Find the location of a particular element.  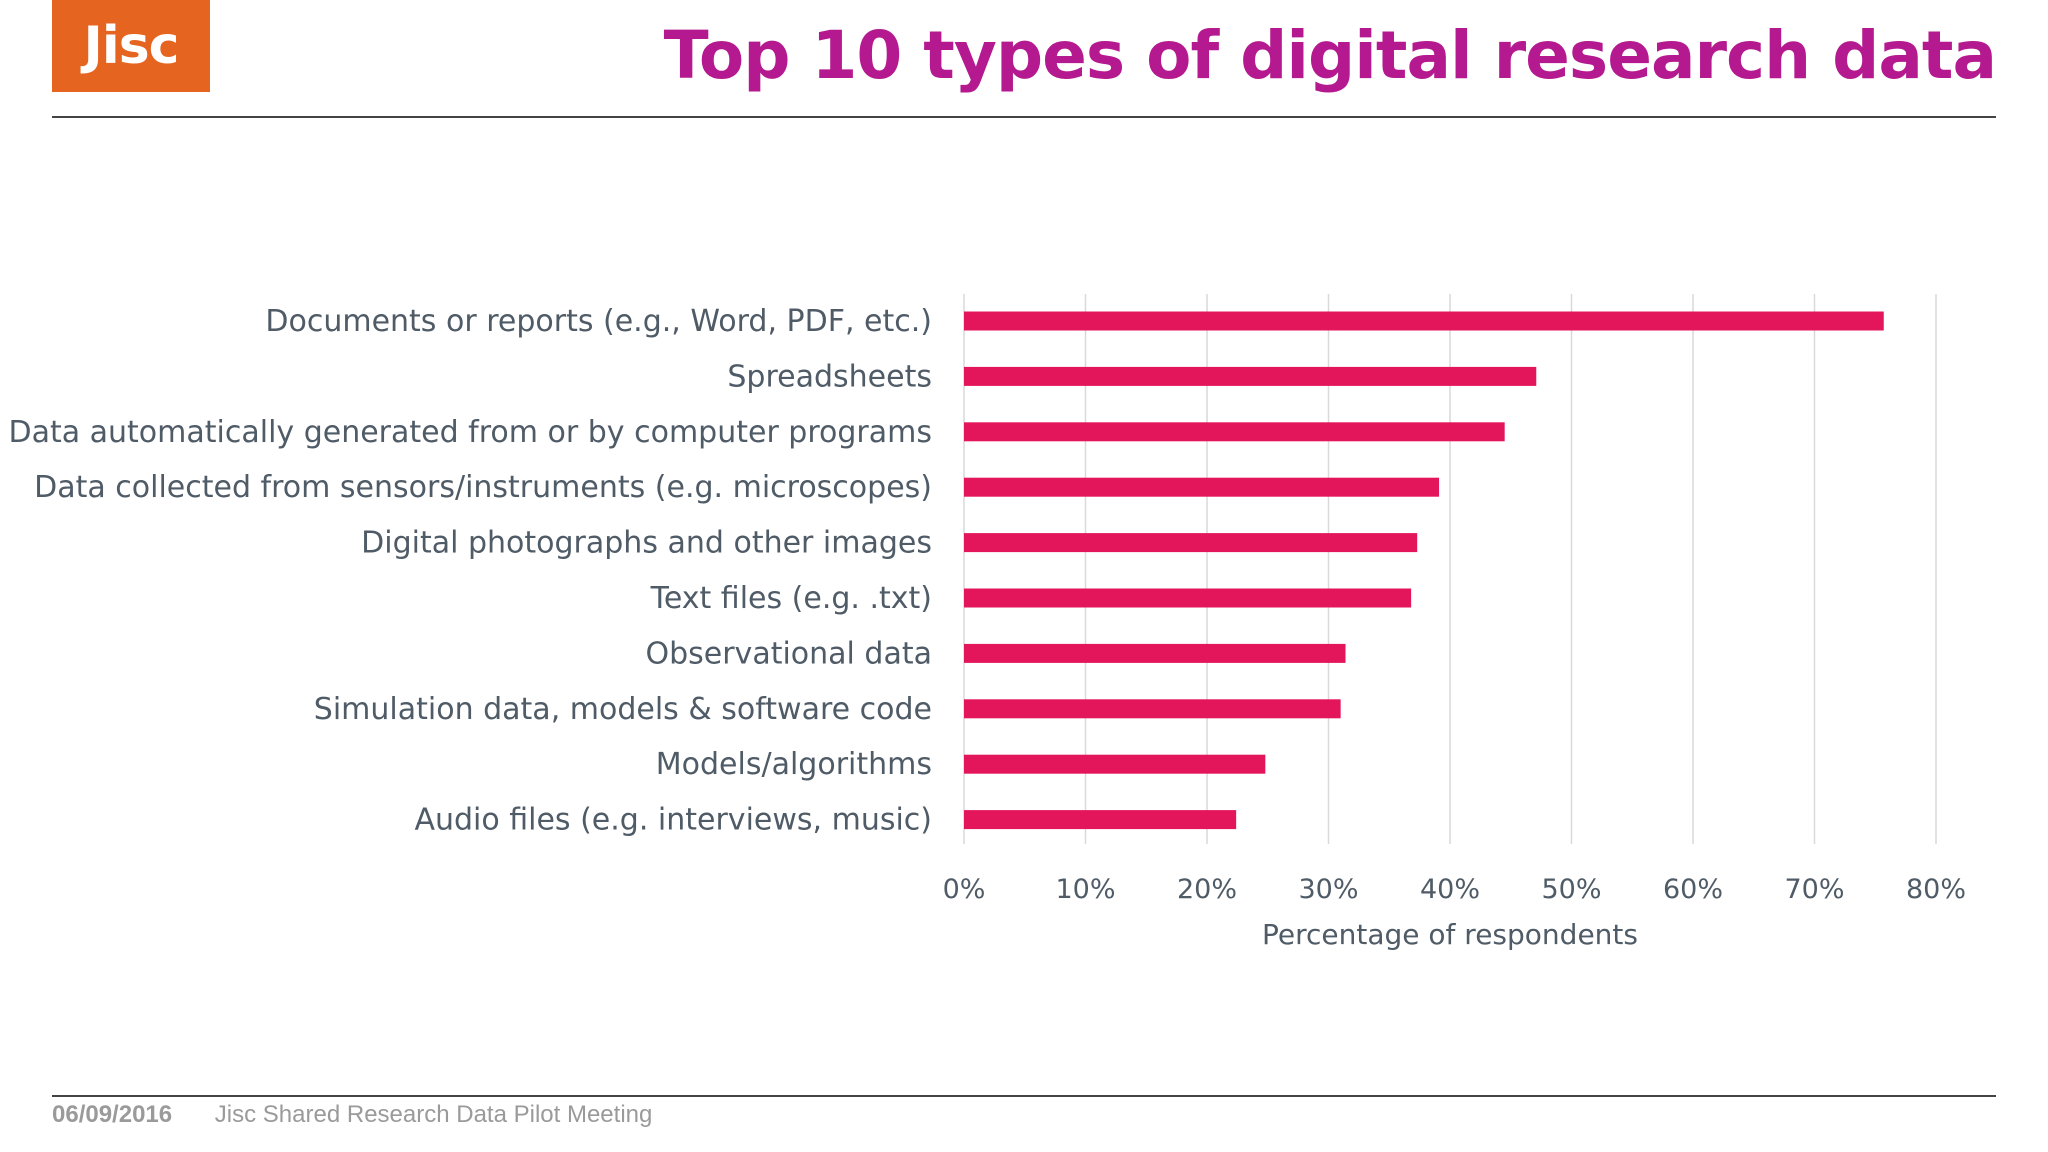

x-tick-label: 0% is located at coordinates (964, 889).